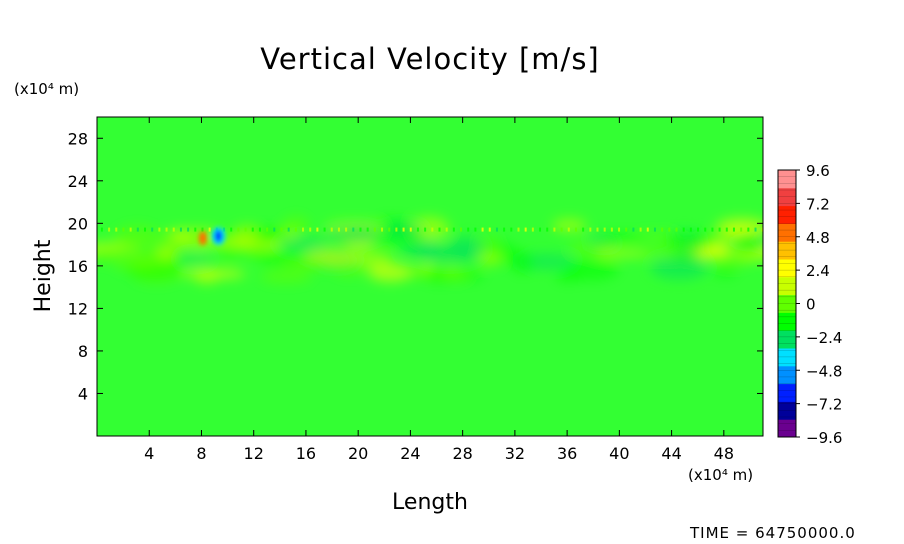 This screenshot has height=544, width=904. Describe the element at coordinates (202, 238) in the screenshot. I see `updraft-spot` at that location.